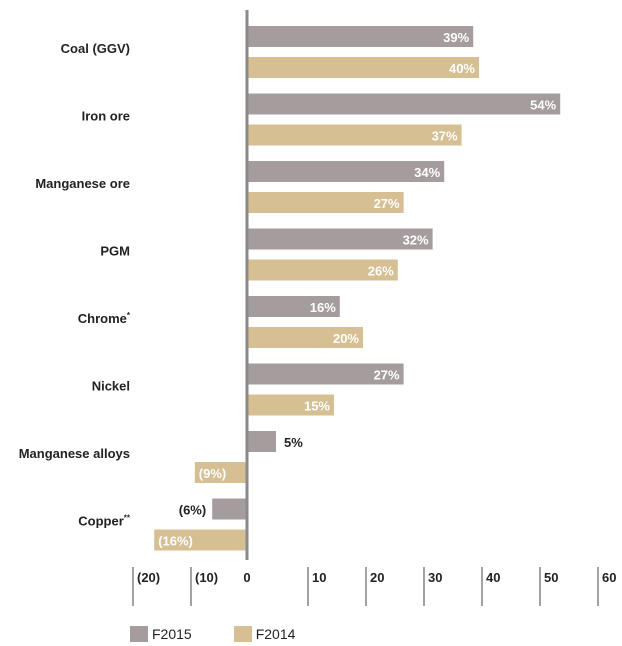  Describe the element at coordinates (206, 577) in the screenshot. I see `tick-label-1: (10)` at that location.